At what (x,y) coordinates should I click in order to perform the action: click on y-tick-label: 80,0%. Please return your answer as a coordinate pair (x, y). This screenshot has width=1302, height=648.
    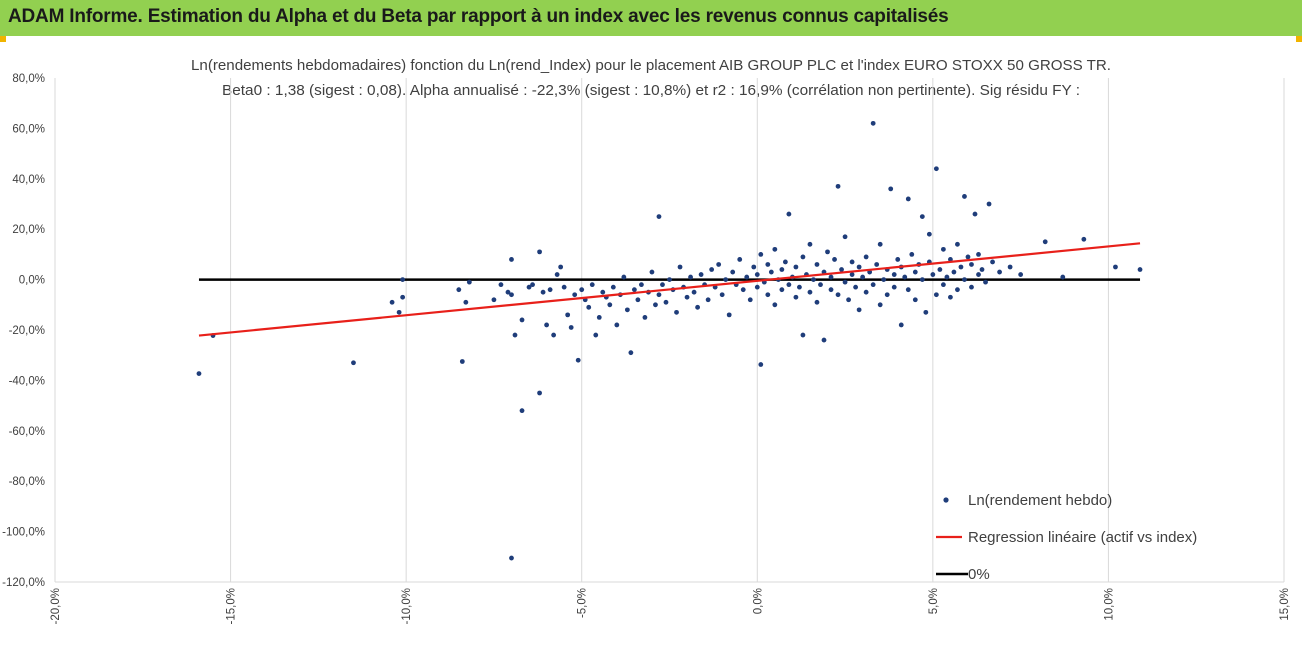
    Looking at the image, I should click on (28, 79).